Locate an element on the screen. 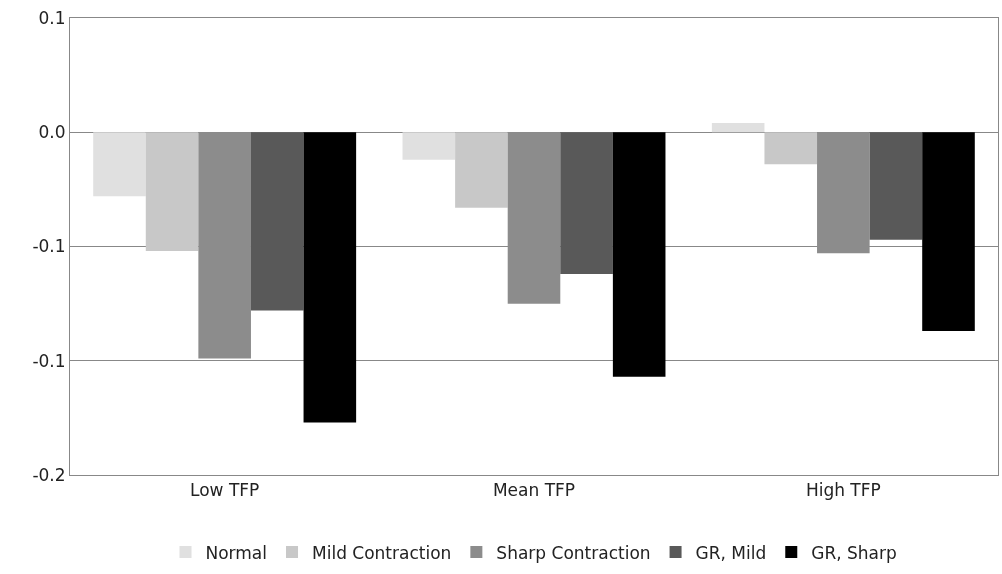 The width and height of the screenshot is (1002, 574). x-tick-label: High TFP is located at coordinates (843, 490).